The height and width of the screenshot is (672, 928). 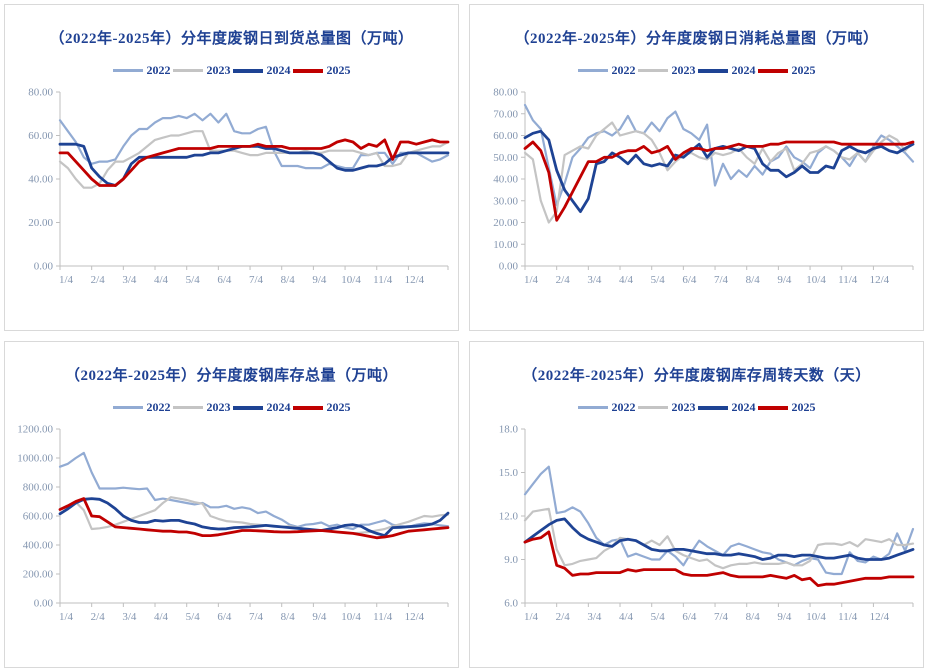 I want to click on svg-text: 10.00, so click(x=505, y=245).